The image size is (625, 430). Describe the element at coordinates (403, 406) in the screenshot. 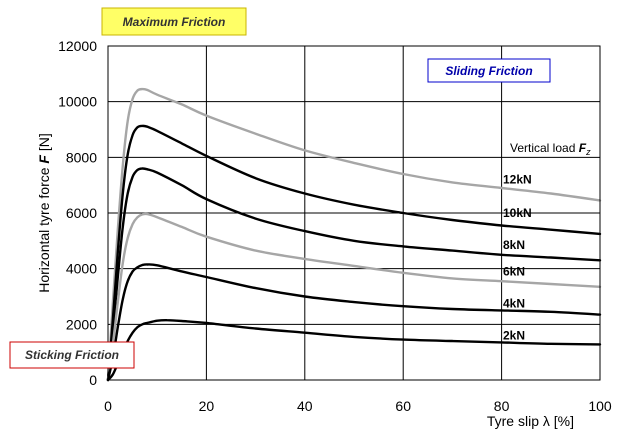

I see `x-tick-label: 60` at that location.